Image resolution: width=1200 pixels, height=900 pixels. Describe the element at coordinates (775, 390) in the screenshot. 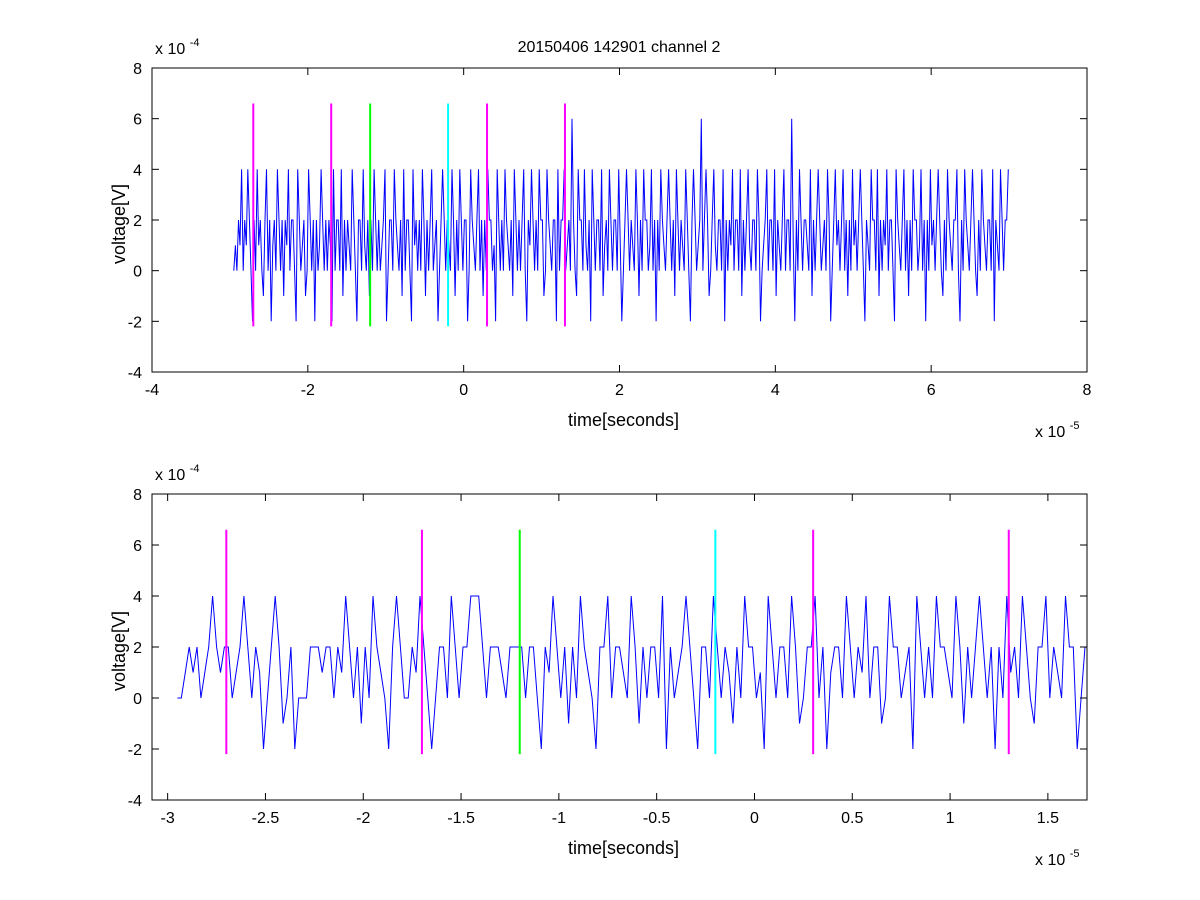

I see `x-tick-label: 4` at that location.